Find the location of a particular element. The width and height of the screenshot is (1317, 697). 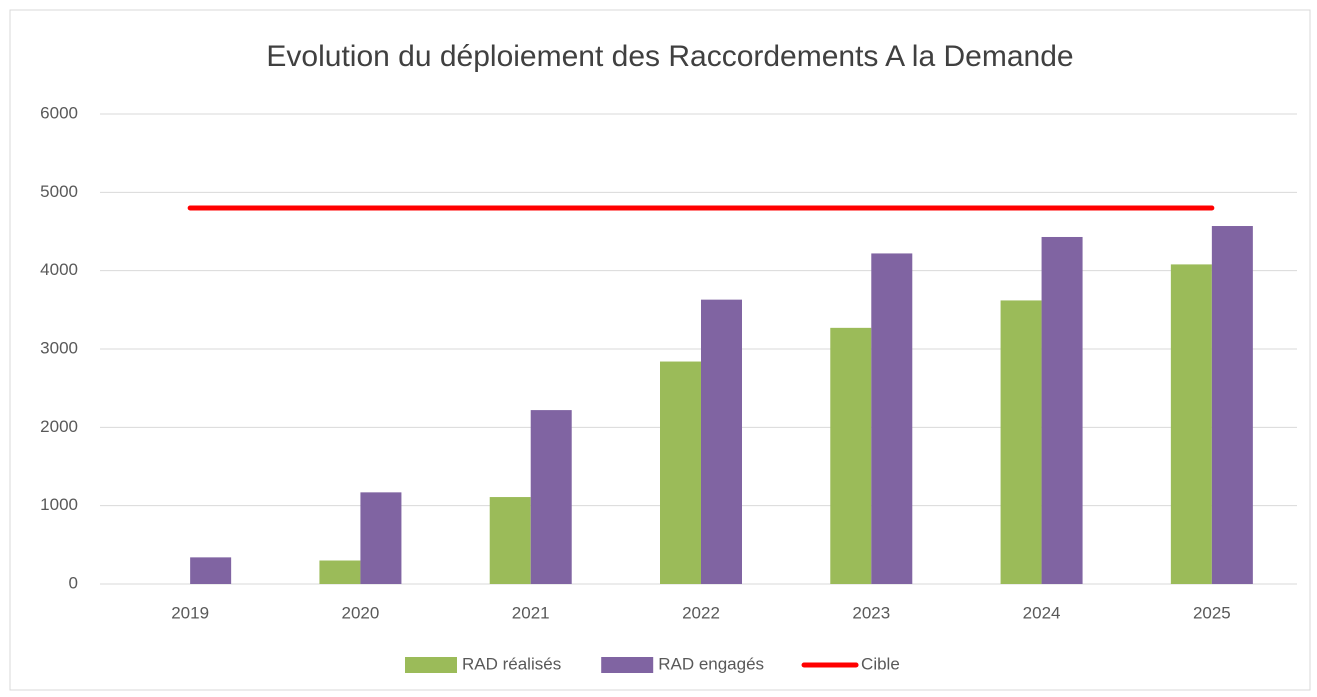

x-tick-label: 2024 is located at coordinates (1042, 612).